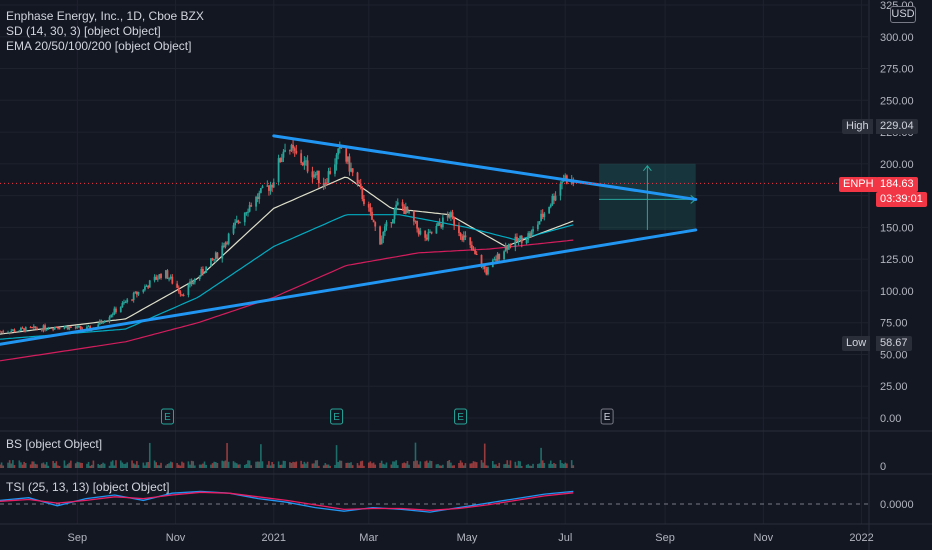 The width and height of the screenshot is (932, 550). I want to click on high-label: High, so click(857, 126).